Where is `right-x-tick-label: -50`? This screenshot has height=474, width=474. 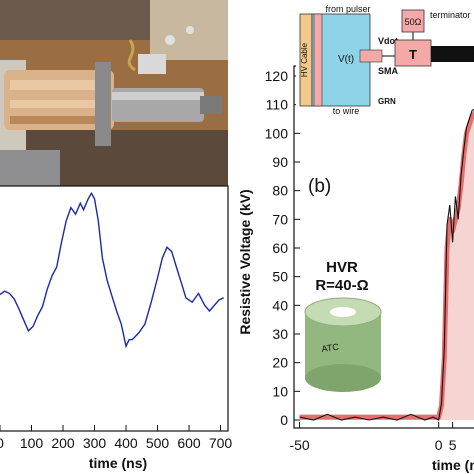
right-x-tick-label: -50 is located at coordinates (299, 445).